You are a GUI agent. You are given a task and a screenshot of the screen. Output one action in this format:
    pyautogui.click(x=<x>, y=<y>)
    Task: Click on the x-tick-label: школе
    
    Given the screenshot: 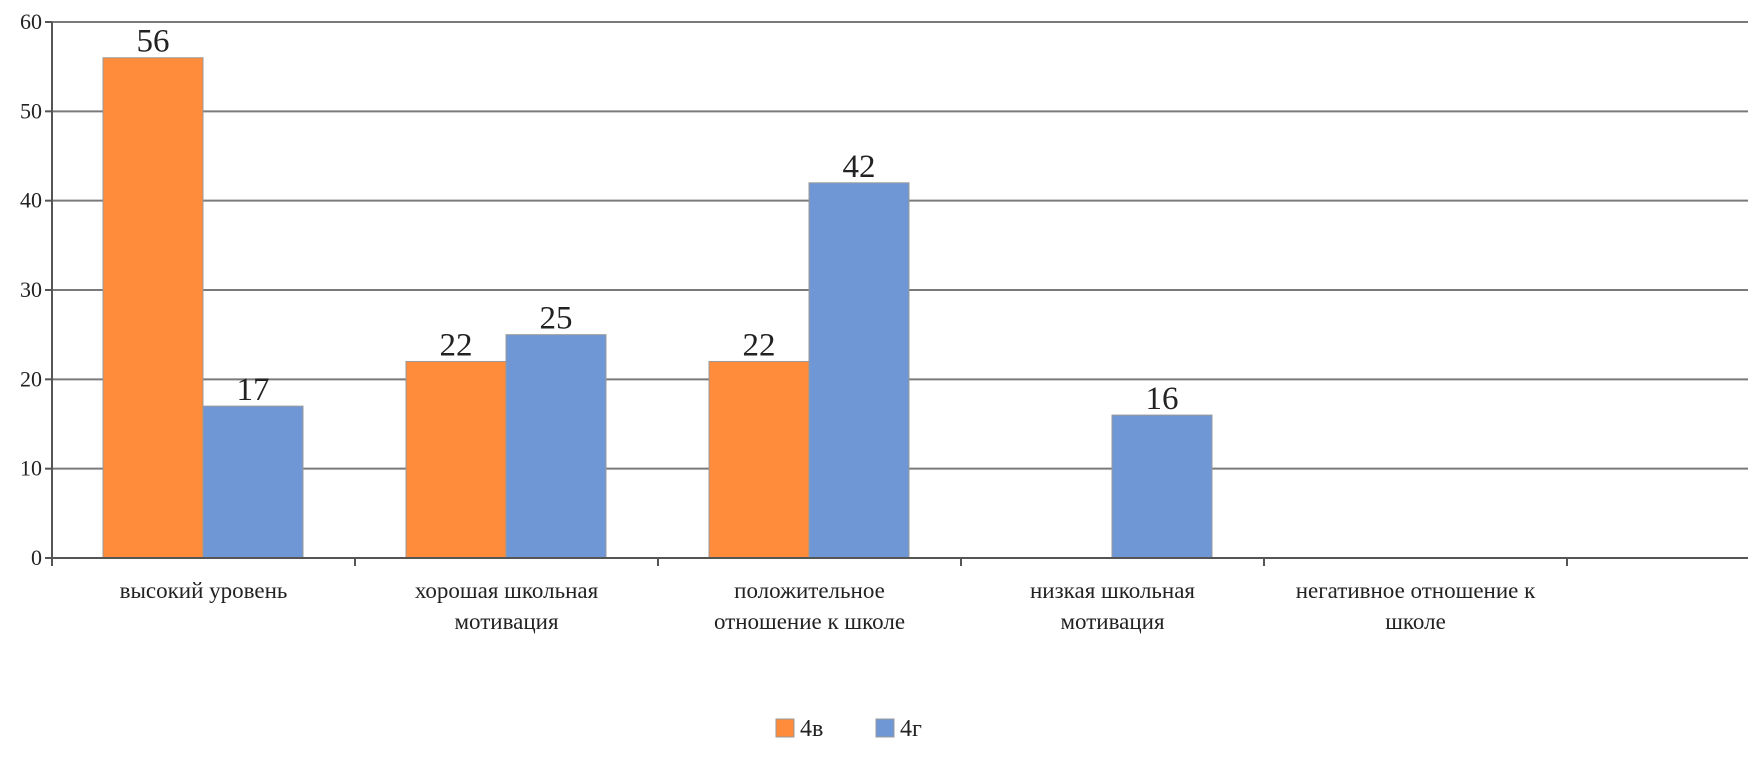 What is the action you would take?
    pyautogui.click(x=1415, y=621)
    